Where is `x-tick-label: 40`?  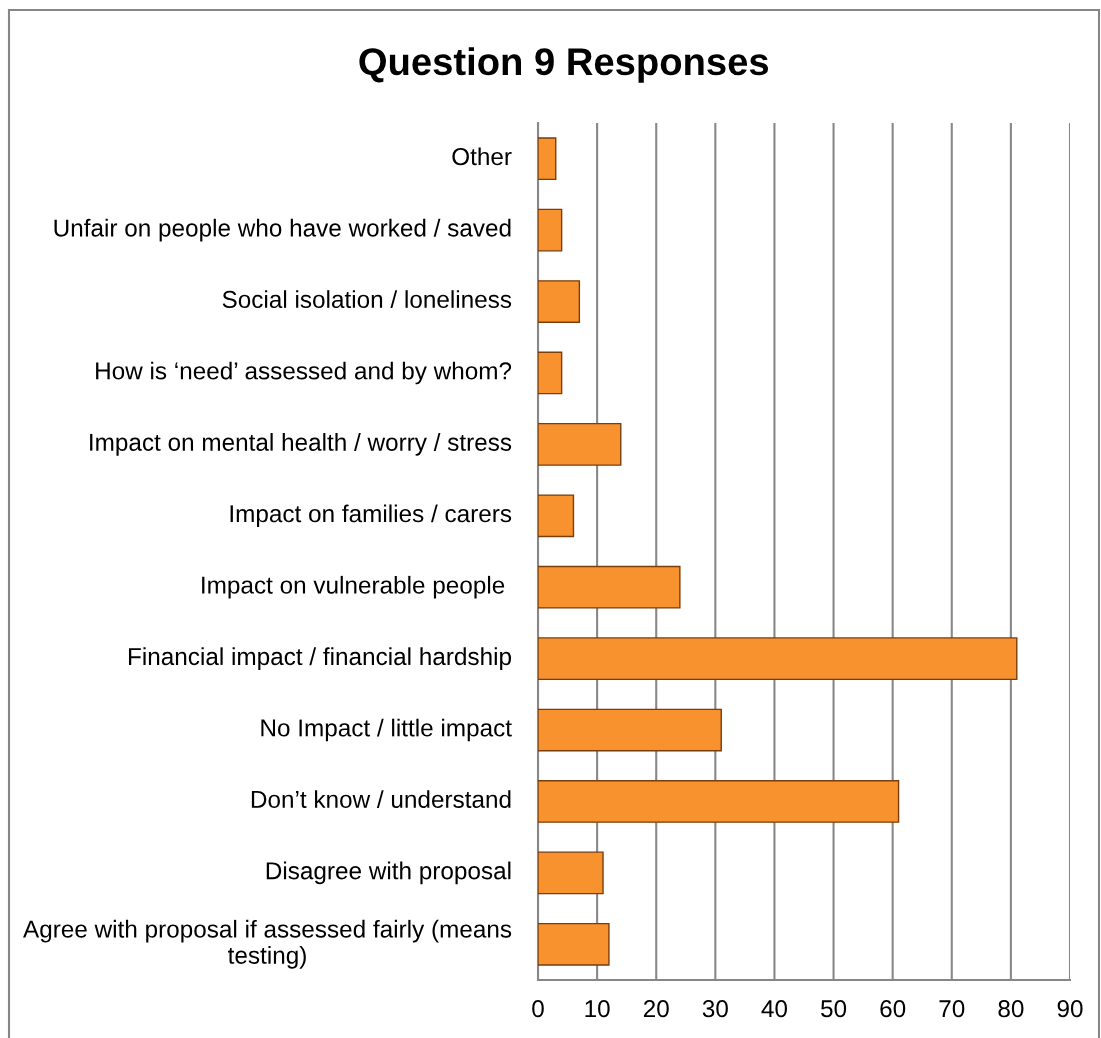
x-tick-label: 40 is located at coordinates (774, 1009).